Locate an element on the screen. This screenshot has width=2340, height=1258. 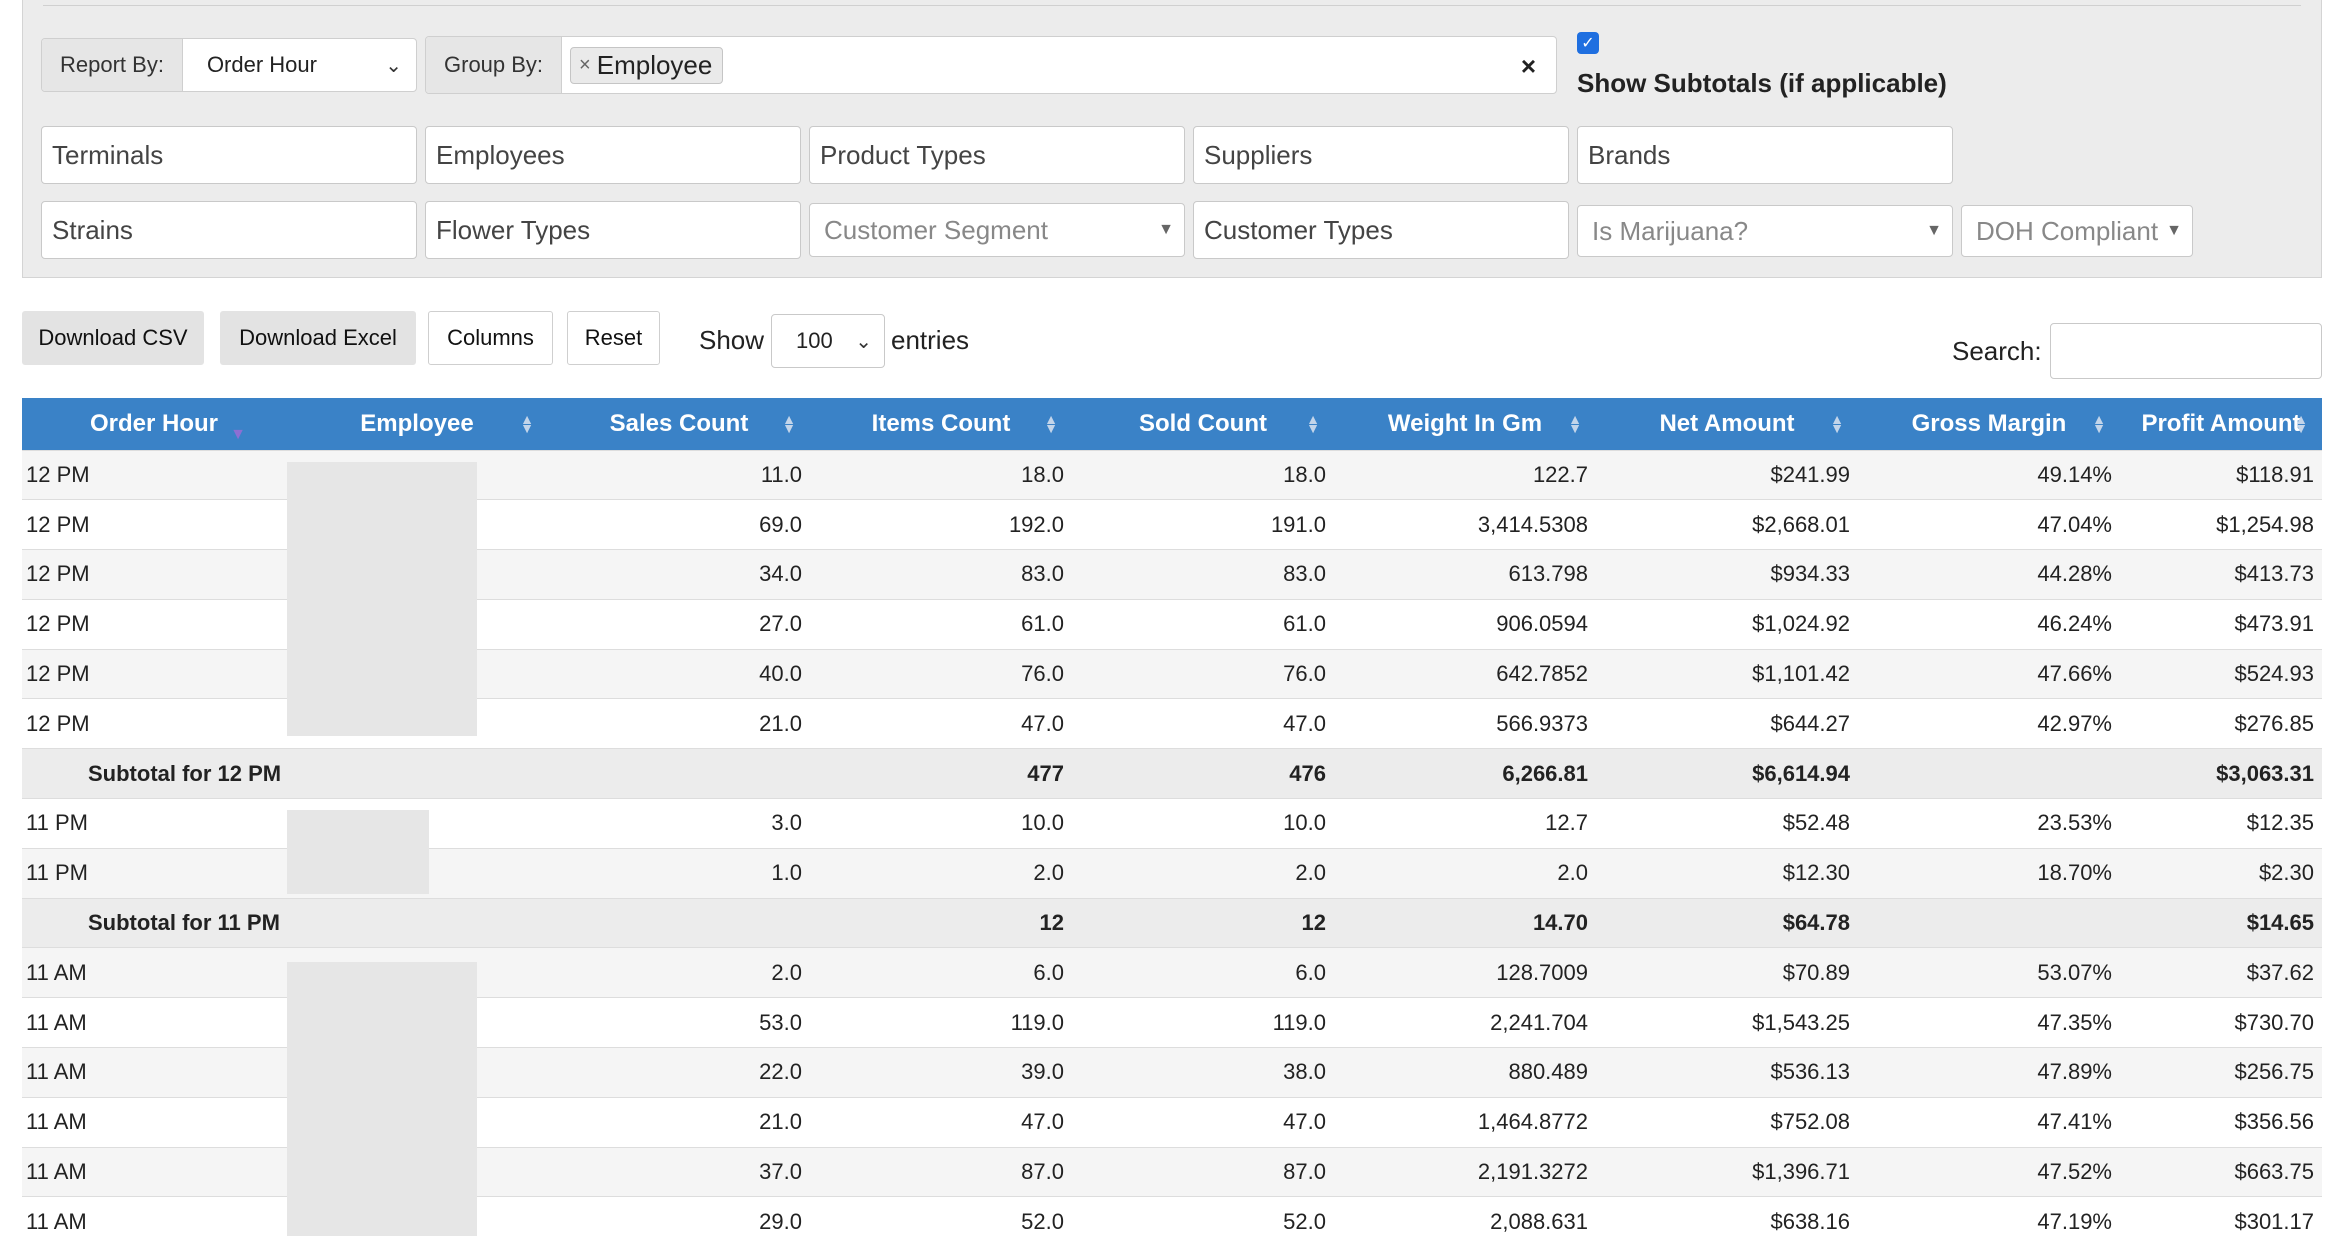
column-header: Sales Count ▲ ▼ is located at coordinates (679, 424).